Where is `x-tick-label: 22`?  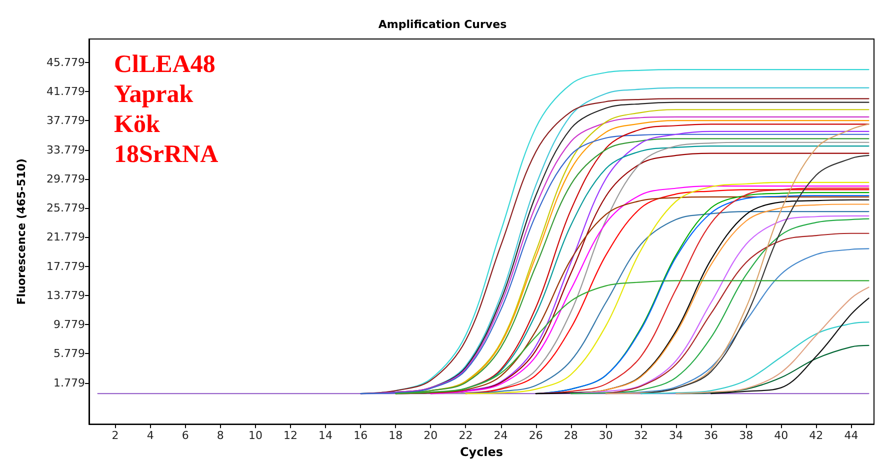 x-tick-label: 22 is located at coordinates (465, 435).